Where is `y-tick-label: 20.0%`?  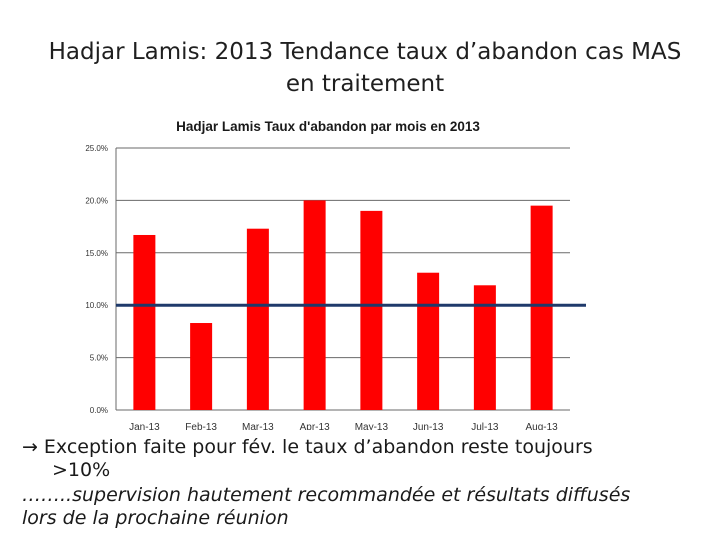
y-tick-label: 20.0% is located at coordinates (96, 200).